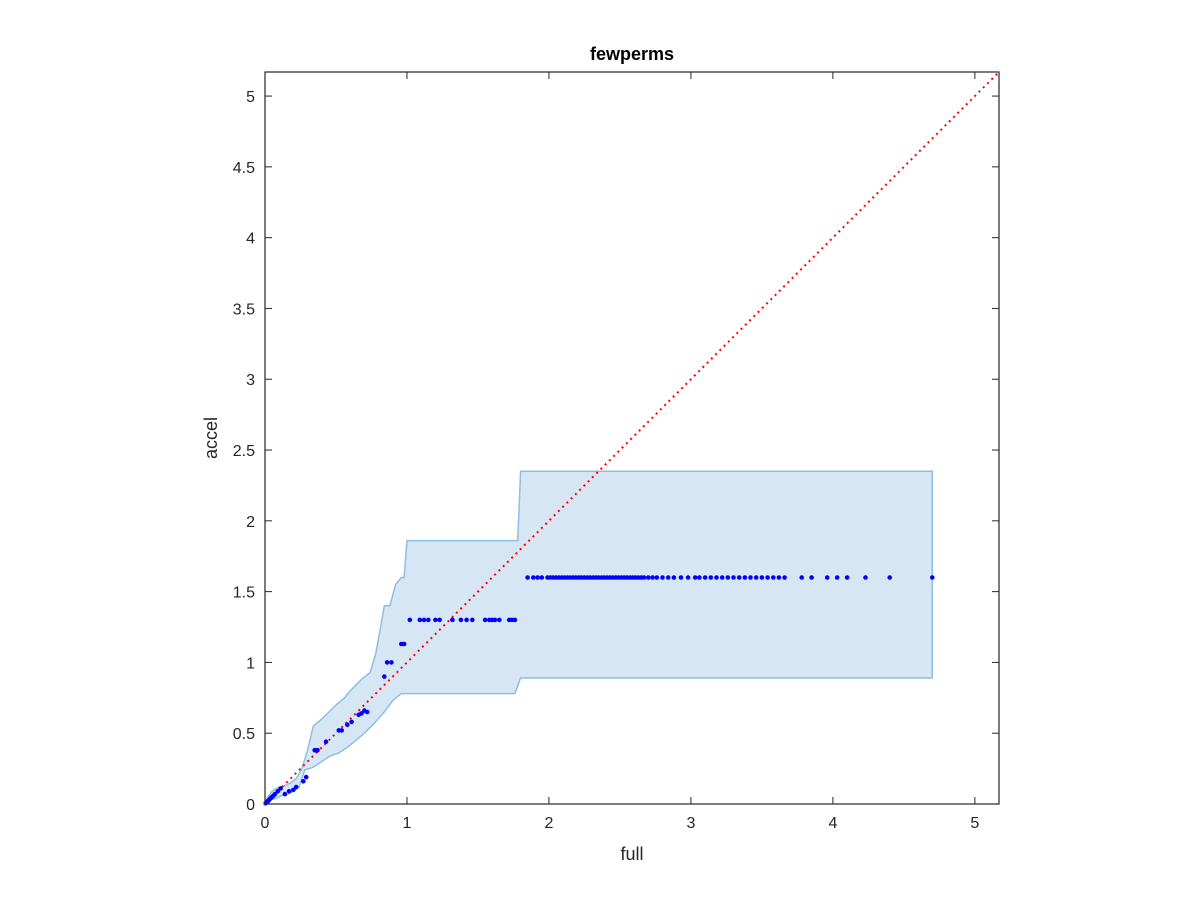 The image size is (1200, 900). I want to click on x-axis-label: full, so click(631, 854).